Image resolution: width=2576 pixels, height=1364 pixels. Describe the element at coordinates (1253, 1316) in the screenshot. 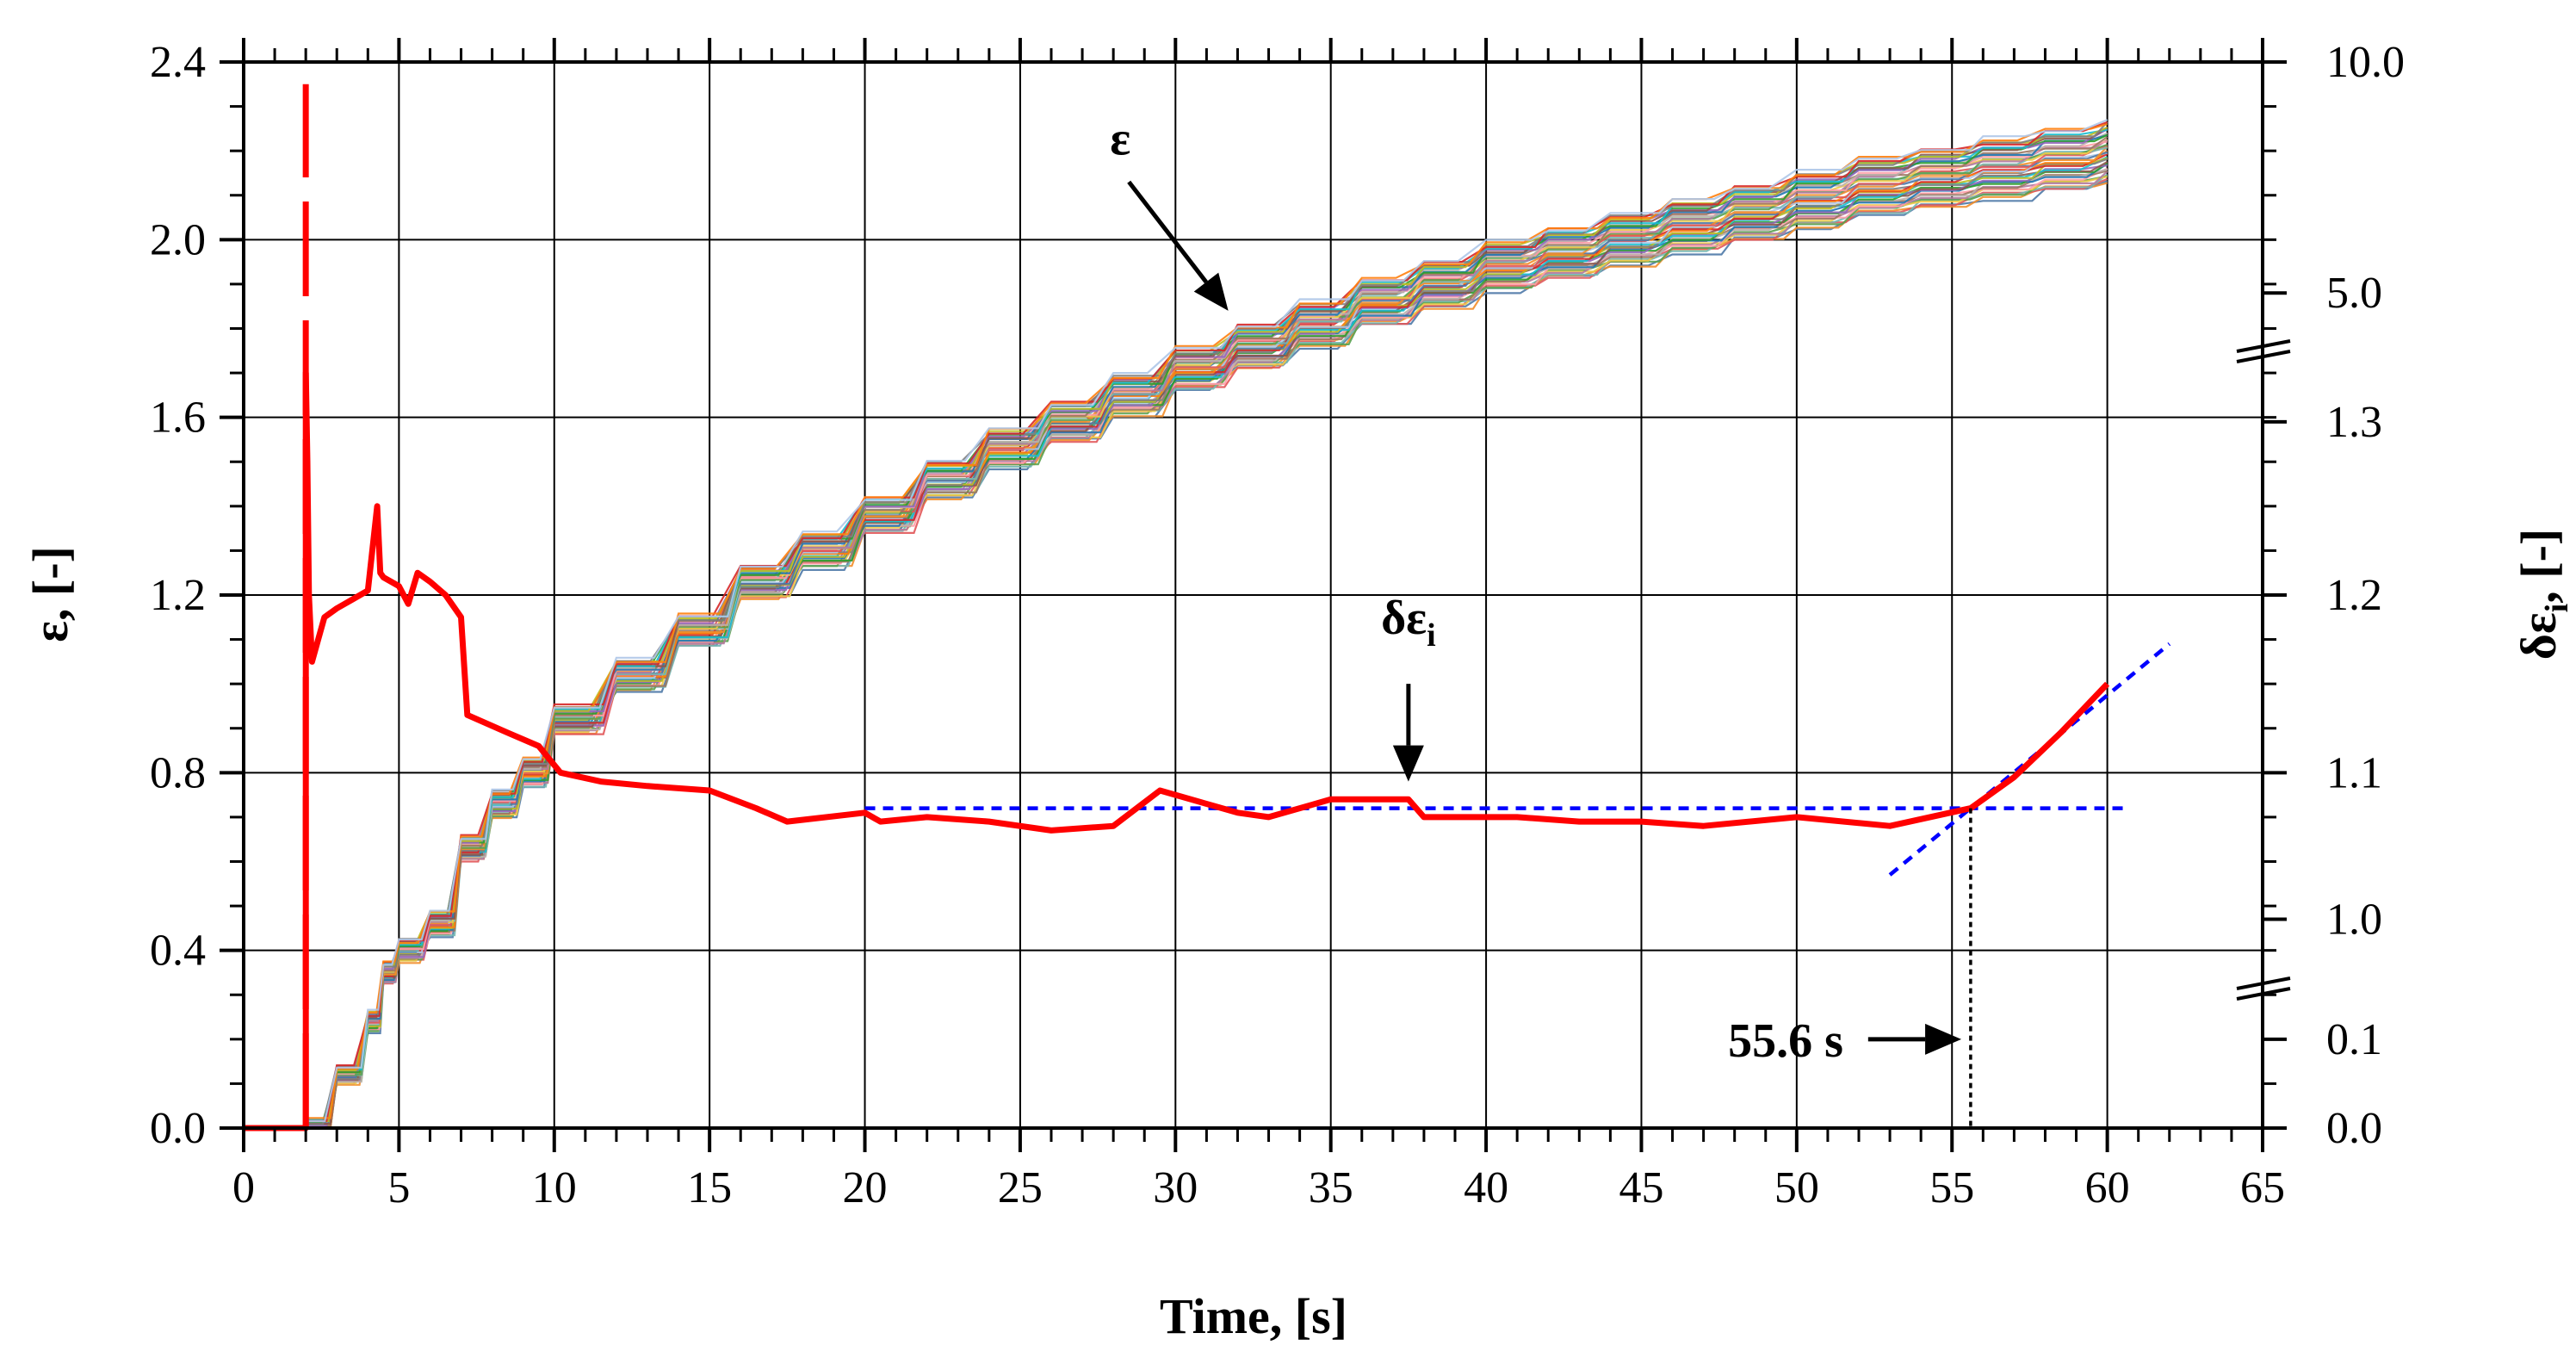

I see `x-axis-title: Time, [s]` at that location.